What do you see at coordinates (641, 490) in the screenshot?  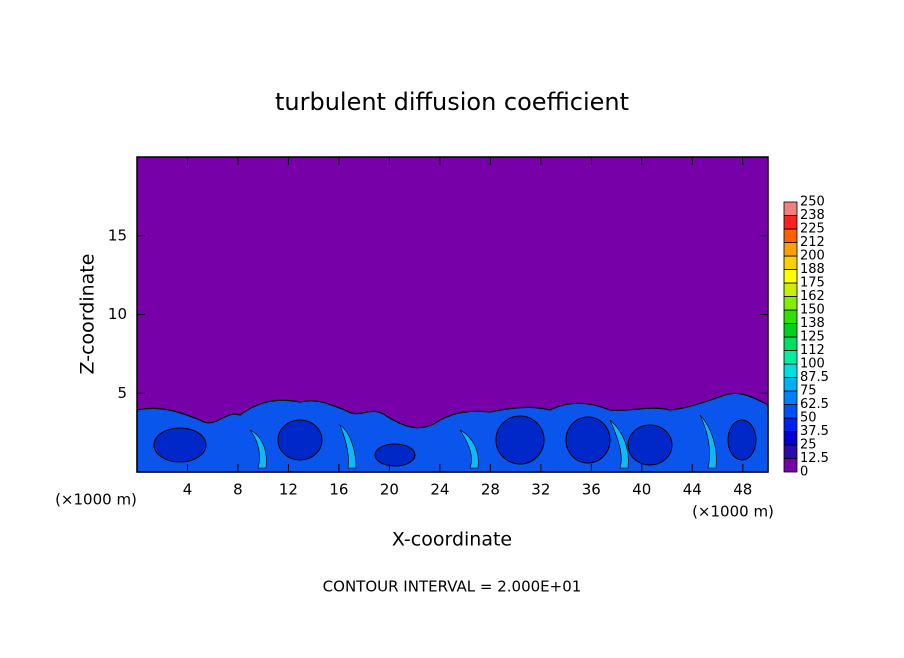 I see `x-tick-label: 40` at bounding box center [641, 490].